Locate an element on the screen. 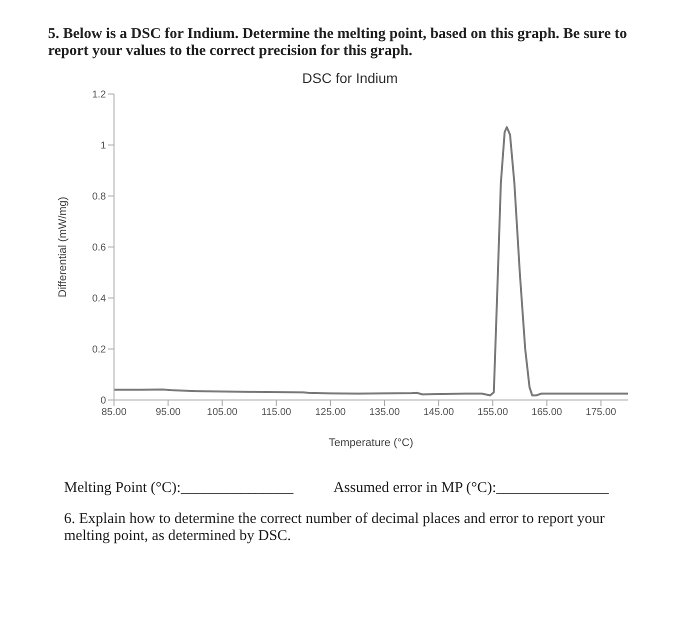  y-tick-label: 0.8 is located at coordinates (99, 197).